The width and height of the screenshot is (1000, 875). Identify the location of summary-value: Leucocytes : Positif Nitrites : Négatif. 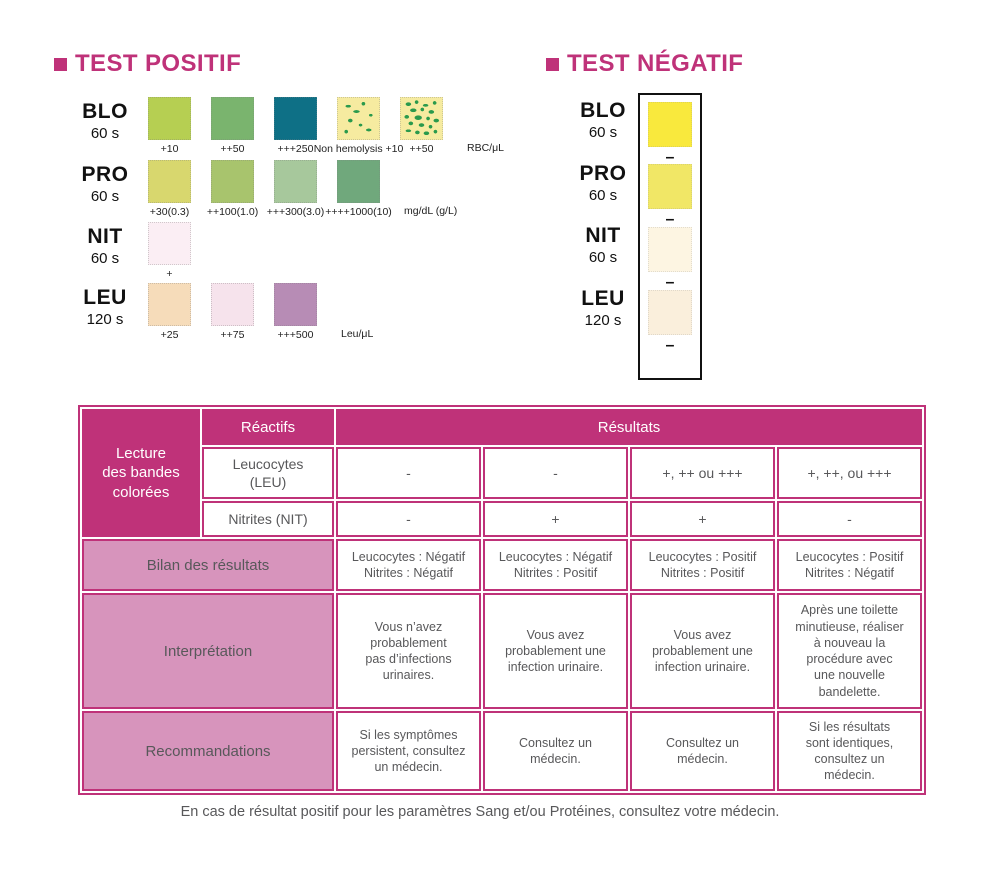
(849, 565).